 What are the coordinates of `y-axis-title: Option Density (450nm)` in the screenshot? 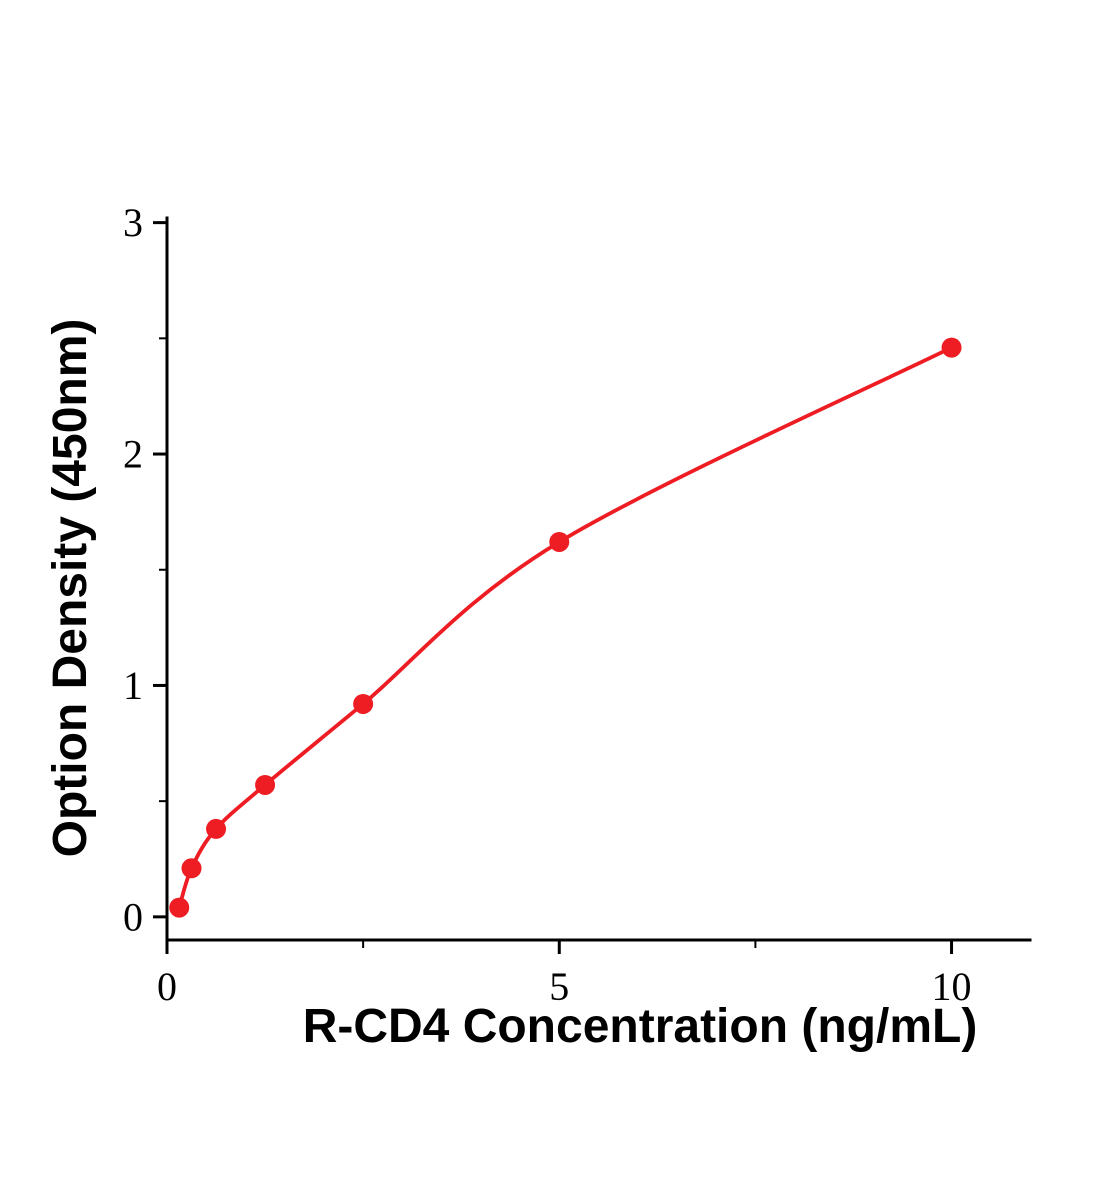 It's located at (70, 588).